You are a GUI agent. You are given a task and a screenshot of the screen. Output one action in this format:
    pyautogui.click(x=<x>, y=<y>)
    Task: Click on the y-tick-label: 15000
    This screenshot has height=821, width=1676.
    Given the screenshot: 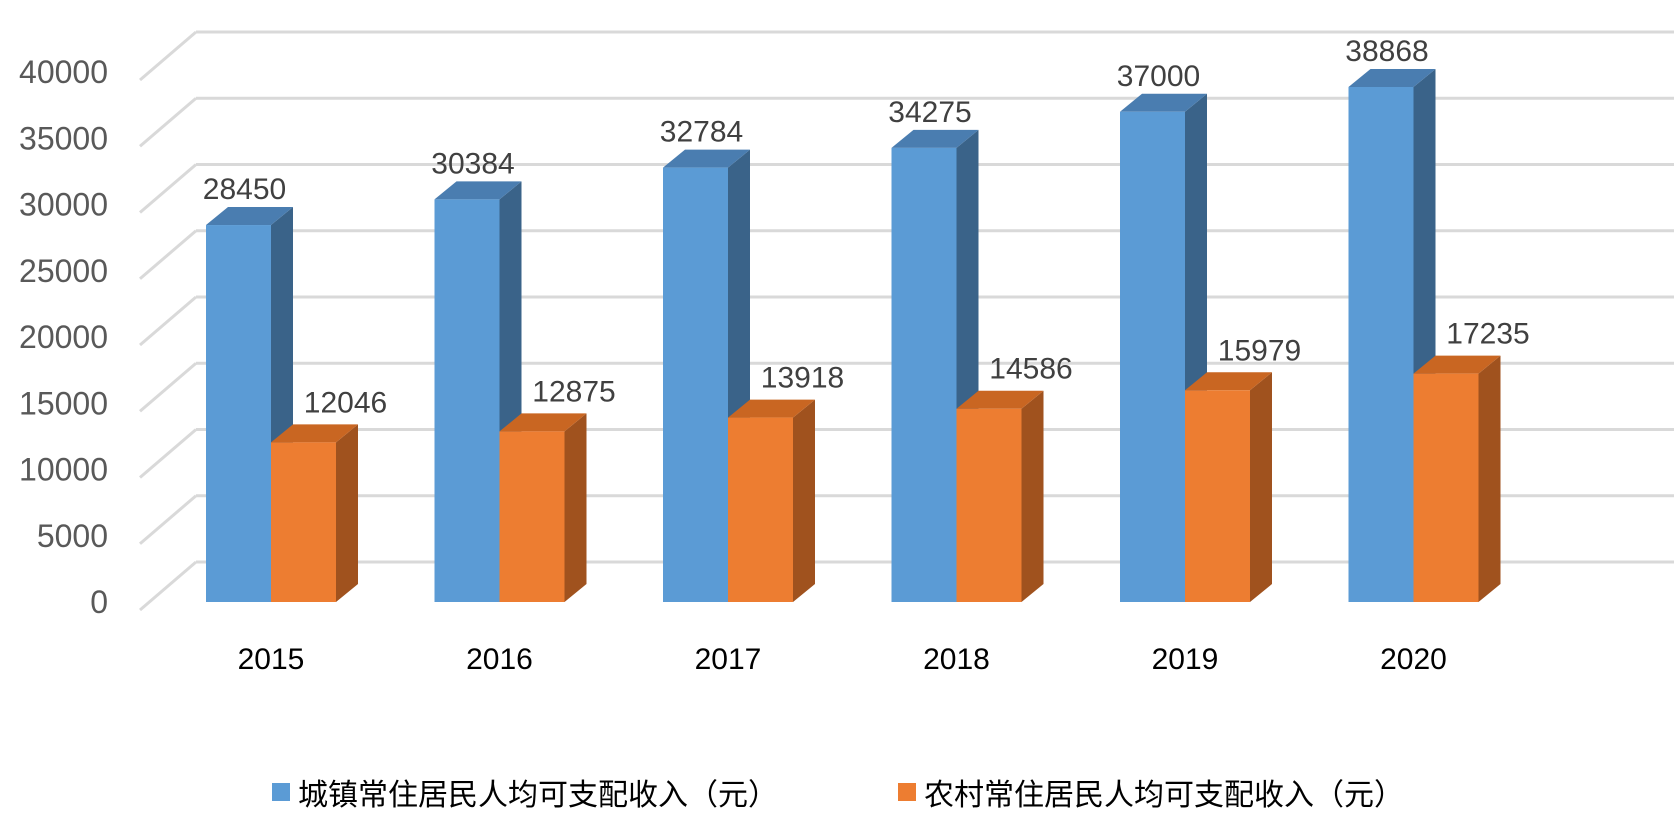 What is the action you would take?
    pyautogui.click(x=63, y=403)
    